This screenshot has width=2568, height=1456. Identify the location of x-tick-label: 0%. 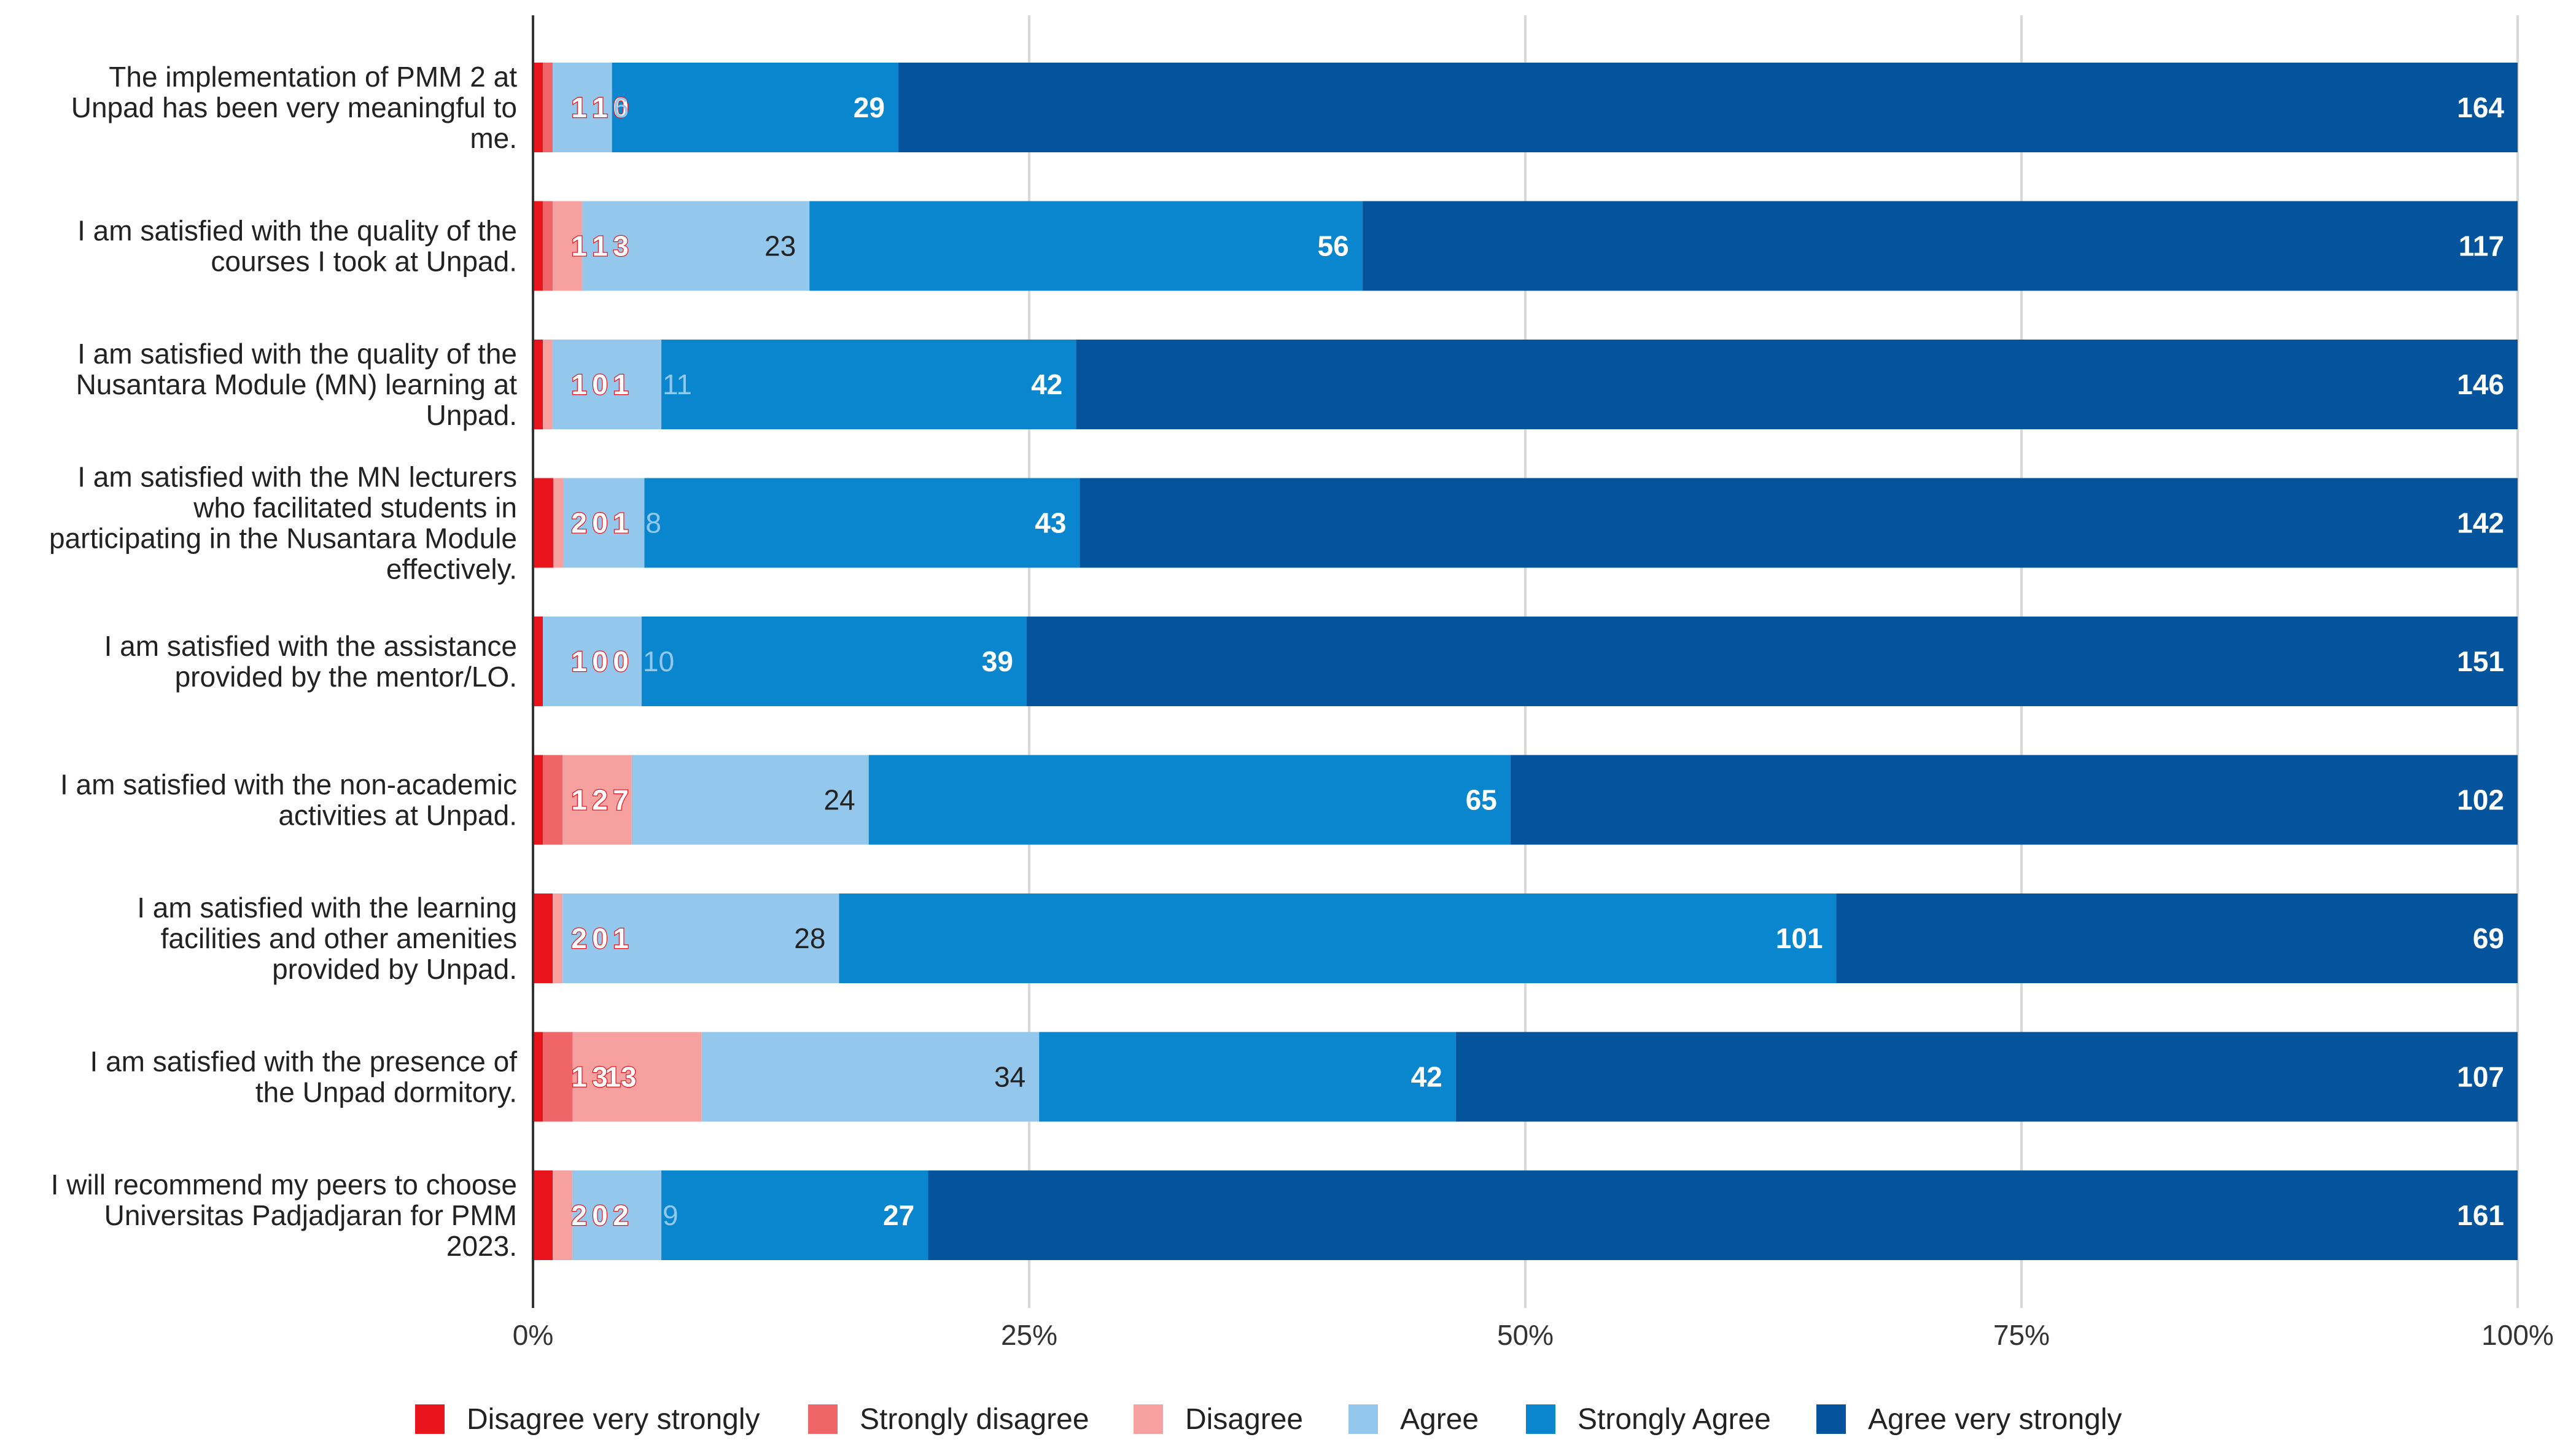
(533, 1335).